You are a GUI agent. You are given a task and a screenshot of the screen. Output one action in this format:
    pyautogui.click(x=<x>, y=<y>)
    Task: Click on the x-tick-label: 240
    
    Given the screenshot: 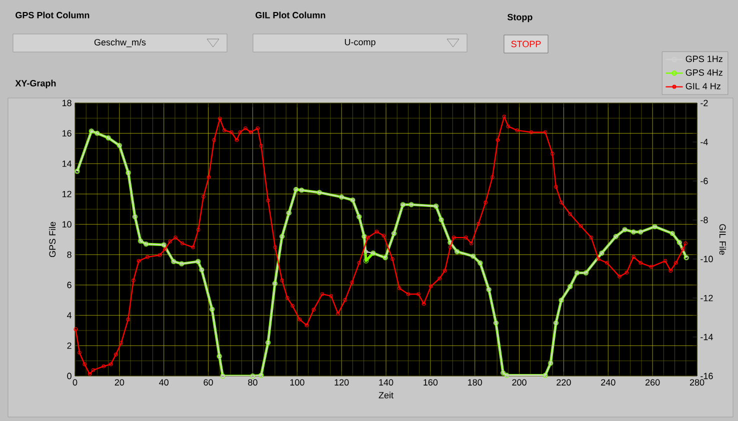 What is the action you would take?
    pyautogui.click(x=608, y=382)
    